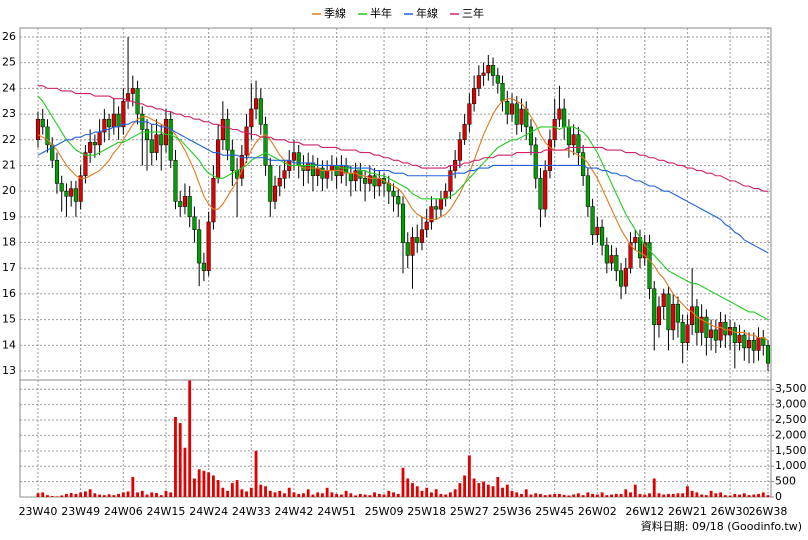 The image size is (808, 540). What do you see at coordinates (208, 511) in the screenshot?
I see `x-tick-label: 24W24` at bounding box center [208, 511].